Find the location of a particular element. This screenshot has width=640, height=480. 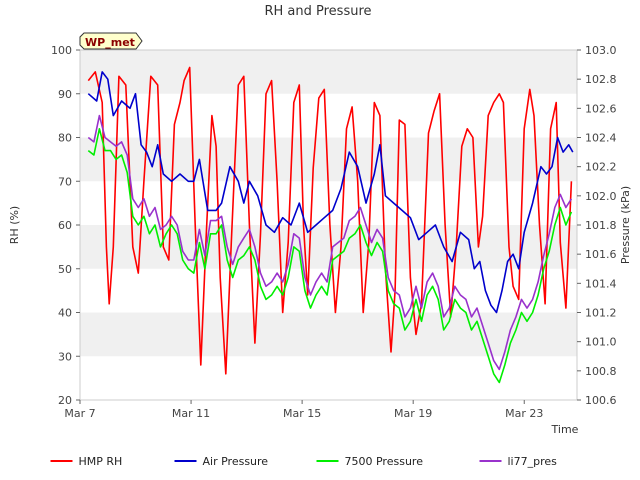

legend-item-rh: HMP RH is located at coordinates (86, 461).